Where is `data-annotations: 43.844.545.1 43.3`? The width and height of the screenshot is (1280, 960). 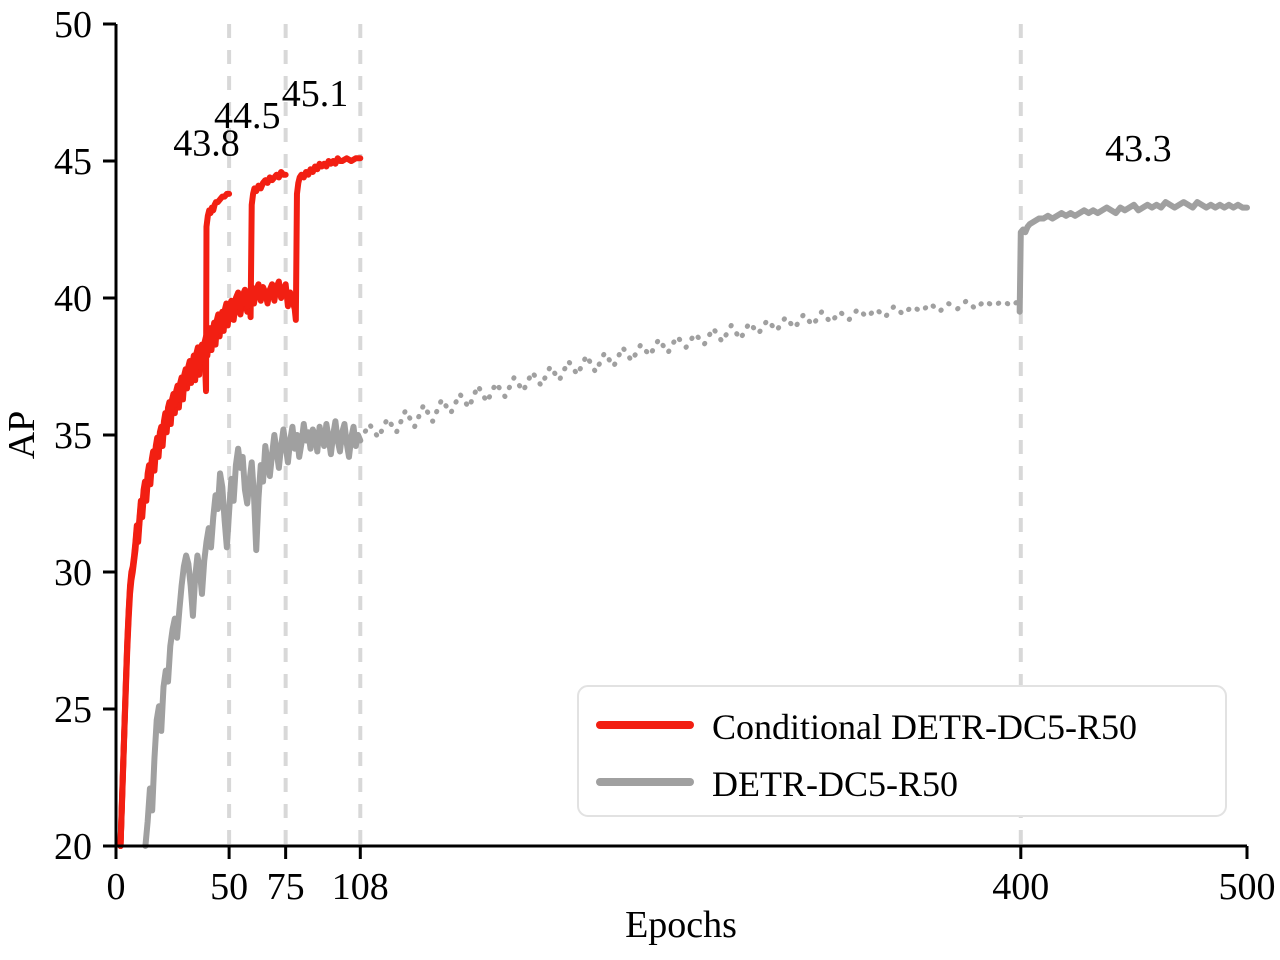
data-annotations: 43.844.545.1 43.3 is located at coordinates (672, 121).